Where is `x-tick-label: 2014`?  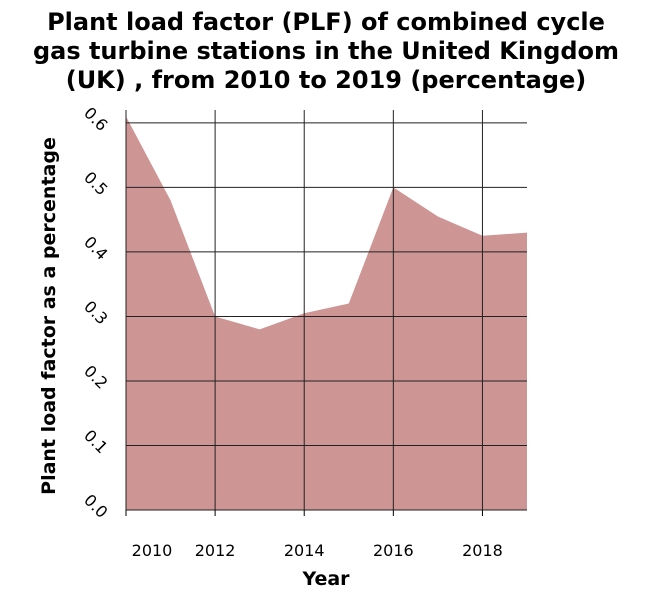
x-tick-label: 2014 is located at coordinates (304, 550).